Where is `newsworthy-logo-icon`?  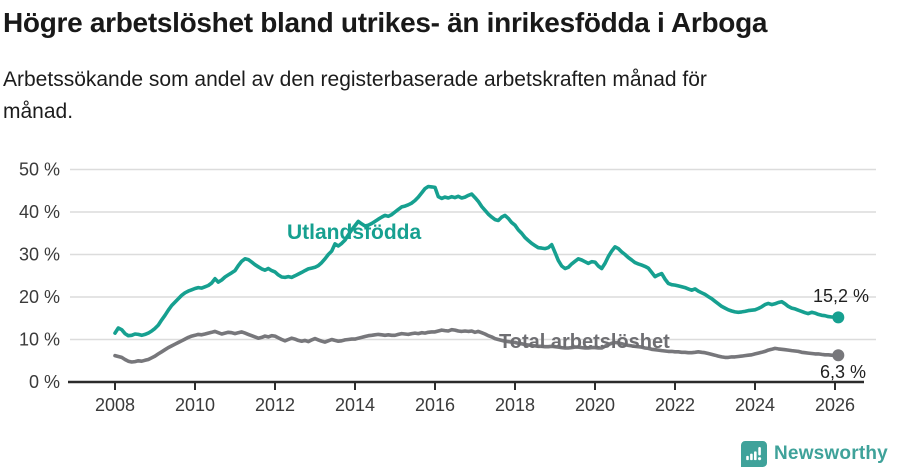 newsworthy-logo-icon is located at coordinates (754, 454).